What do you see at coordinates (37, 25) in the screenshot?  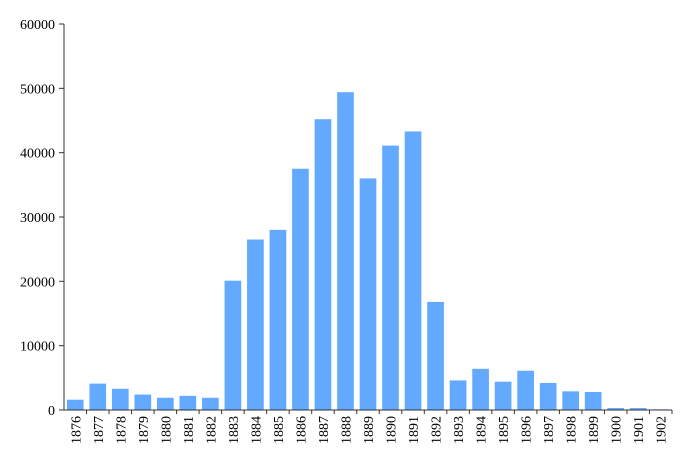 I see `y-tick-label: 60000` at bounding box center [37, 25].